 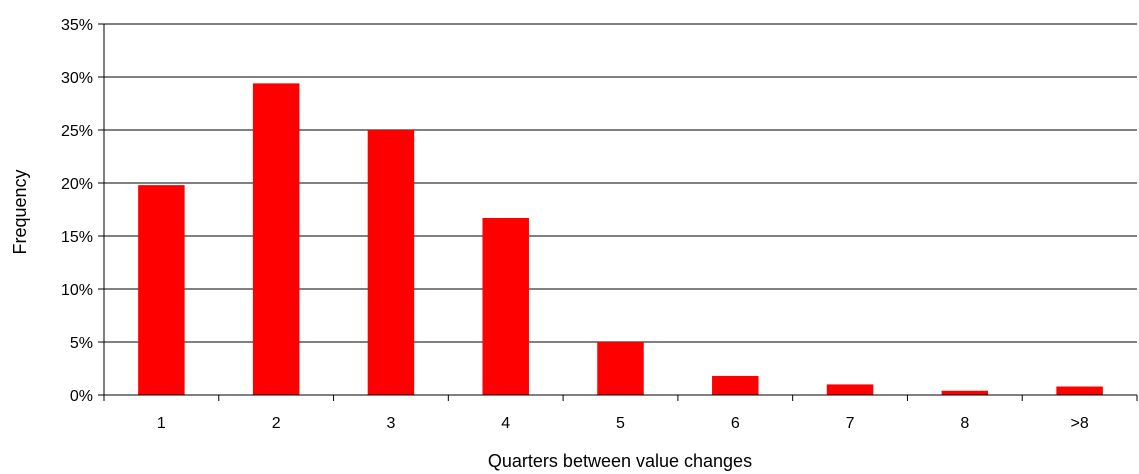 What do you see at coordinates (735, 423) in the screenshot?
I see `x-tick-label: 6` at bounding box center [735, 423].